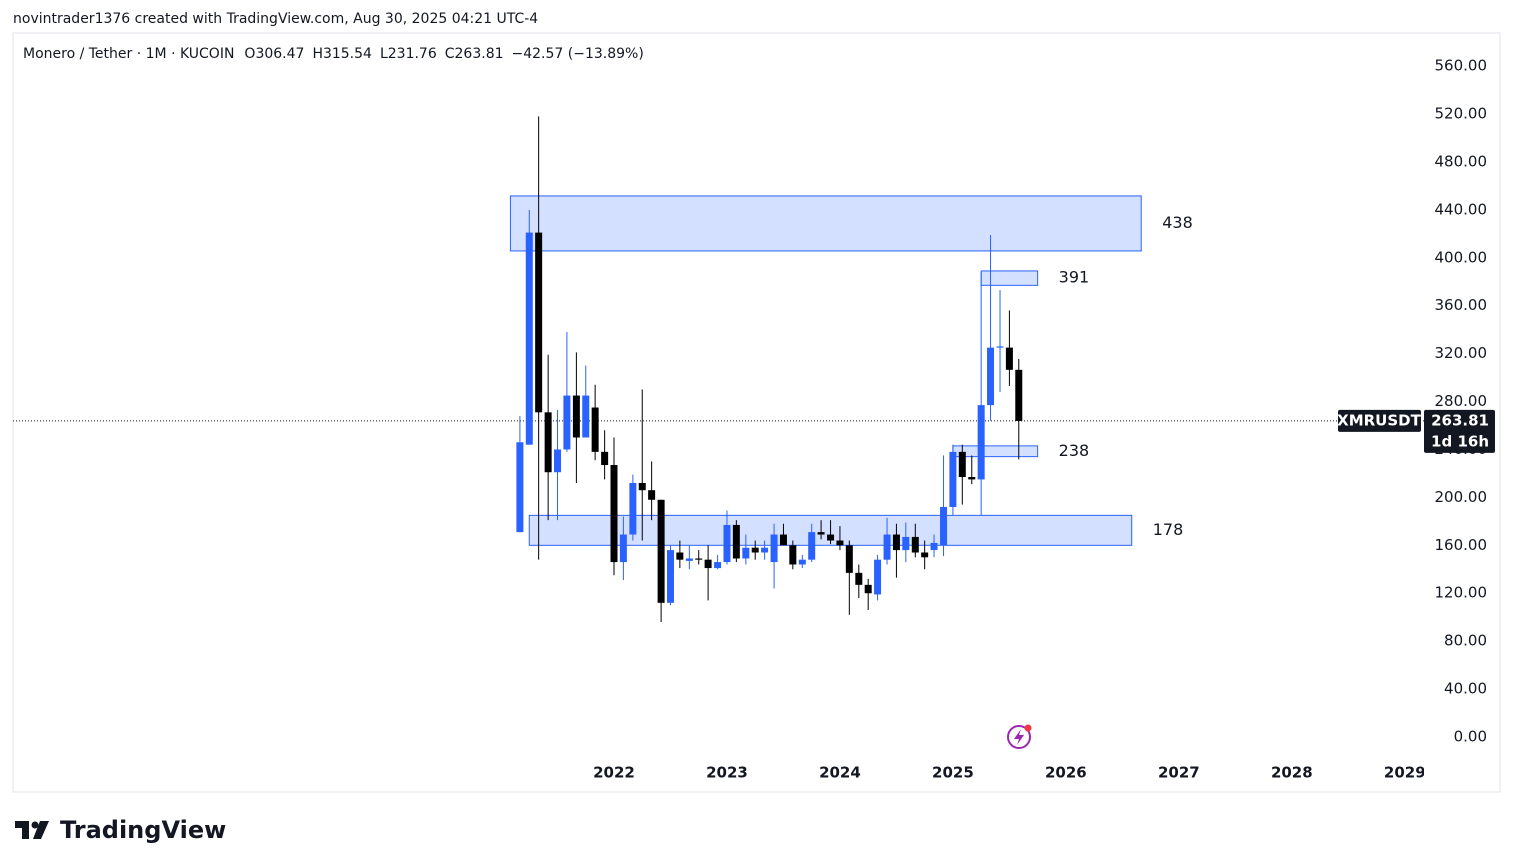 The image size is (1513, 868). What do you see at coordinates (614, 773) in the screenshot?
I see `x-tick-label: 2022` at bounding box center [614, 773].